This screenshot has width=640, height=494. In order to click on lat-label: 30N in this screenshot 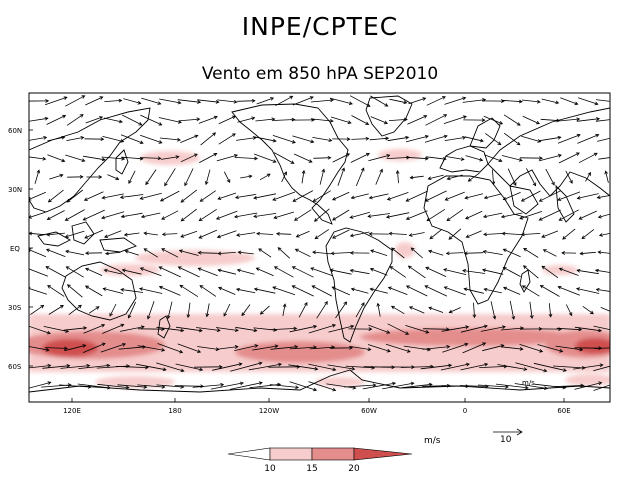, I will do `click(15, 190)`.